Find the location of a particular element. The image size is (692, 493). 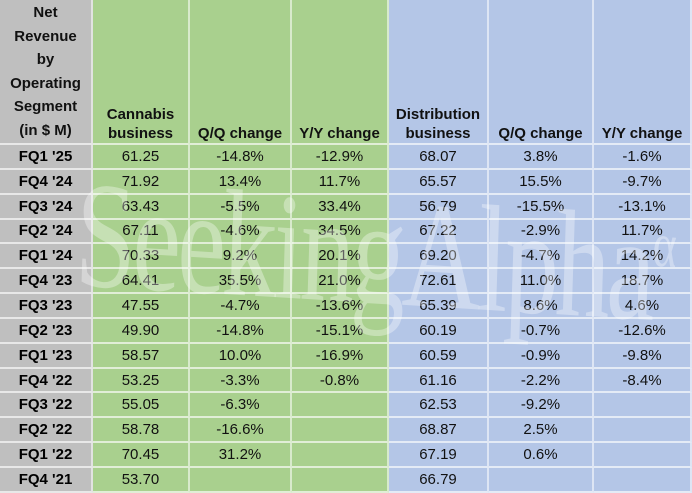

data-cell: 60.59 is located at coordinates (439, 356).